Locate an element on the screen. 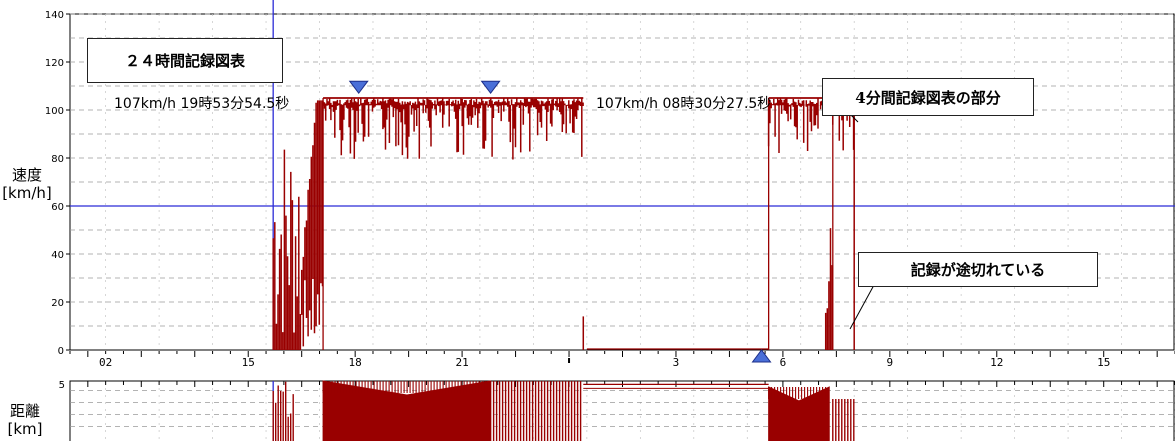 The height and width of the screenshot is (441, 1175). distance-axis-label-line1: 距離 is located at coordinates (24, 411).